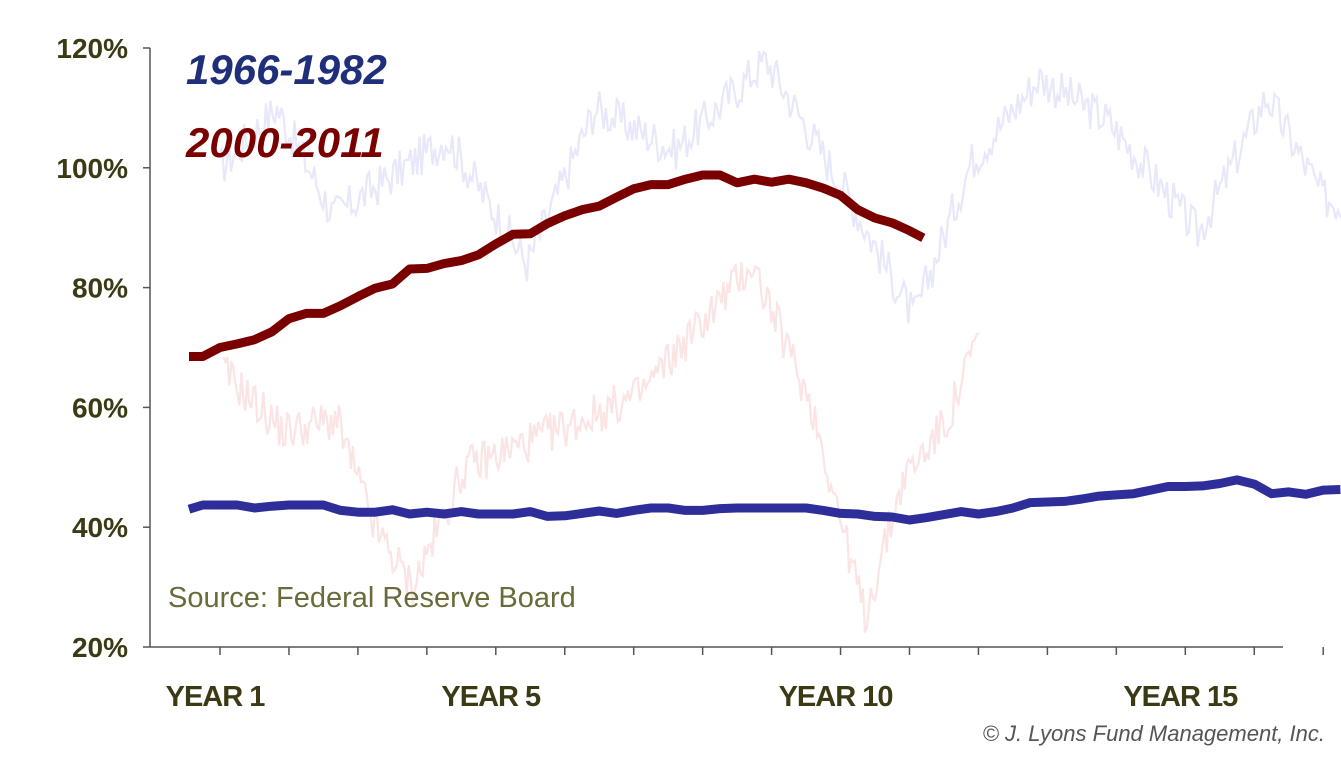 The image size is (1341, 762). I want to click on legend-label-2000-2011: 2000-2011, so click(284, 142).